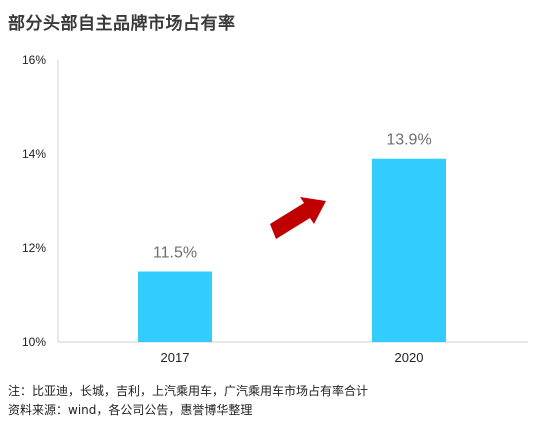 The width and height of the screenshot is (538, 428). Describe the element at coordinates (122, 24) in the screenshot. I see `chart-title: 部分头部自主品牌市场占有率` at that location.